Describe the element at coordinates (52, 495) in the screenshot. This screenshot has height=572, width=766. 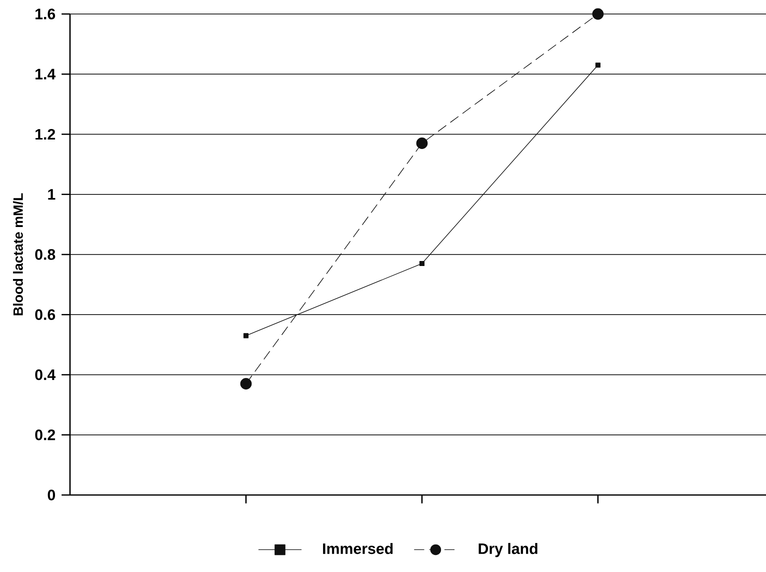
I see `y-tick-label: 0` at that location.